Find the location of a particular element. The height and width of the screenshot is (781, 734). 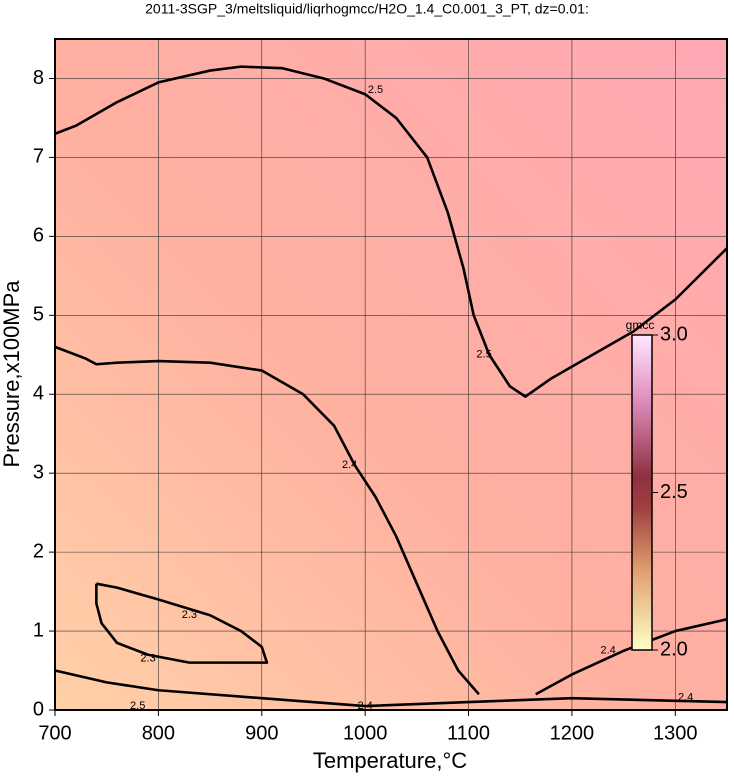

colorbar-tick-label: 3.0 is located at coordinates (674, 334).